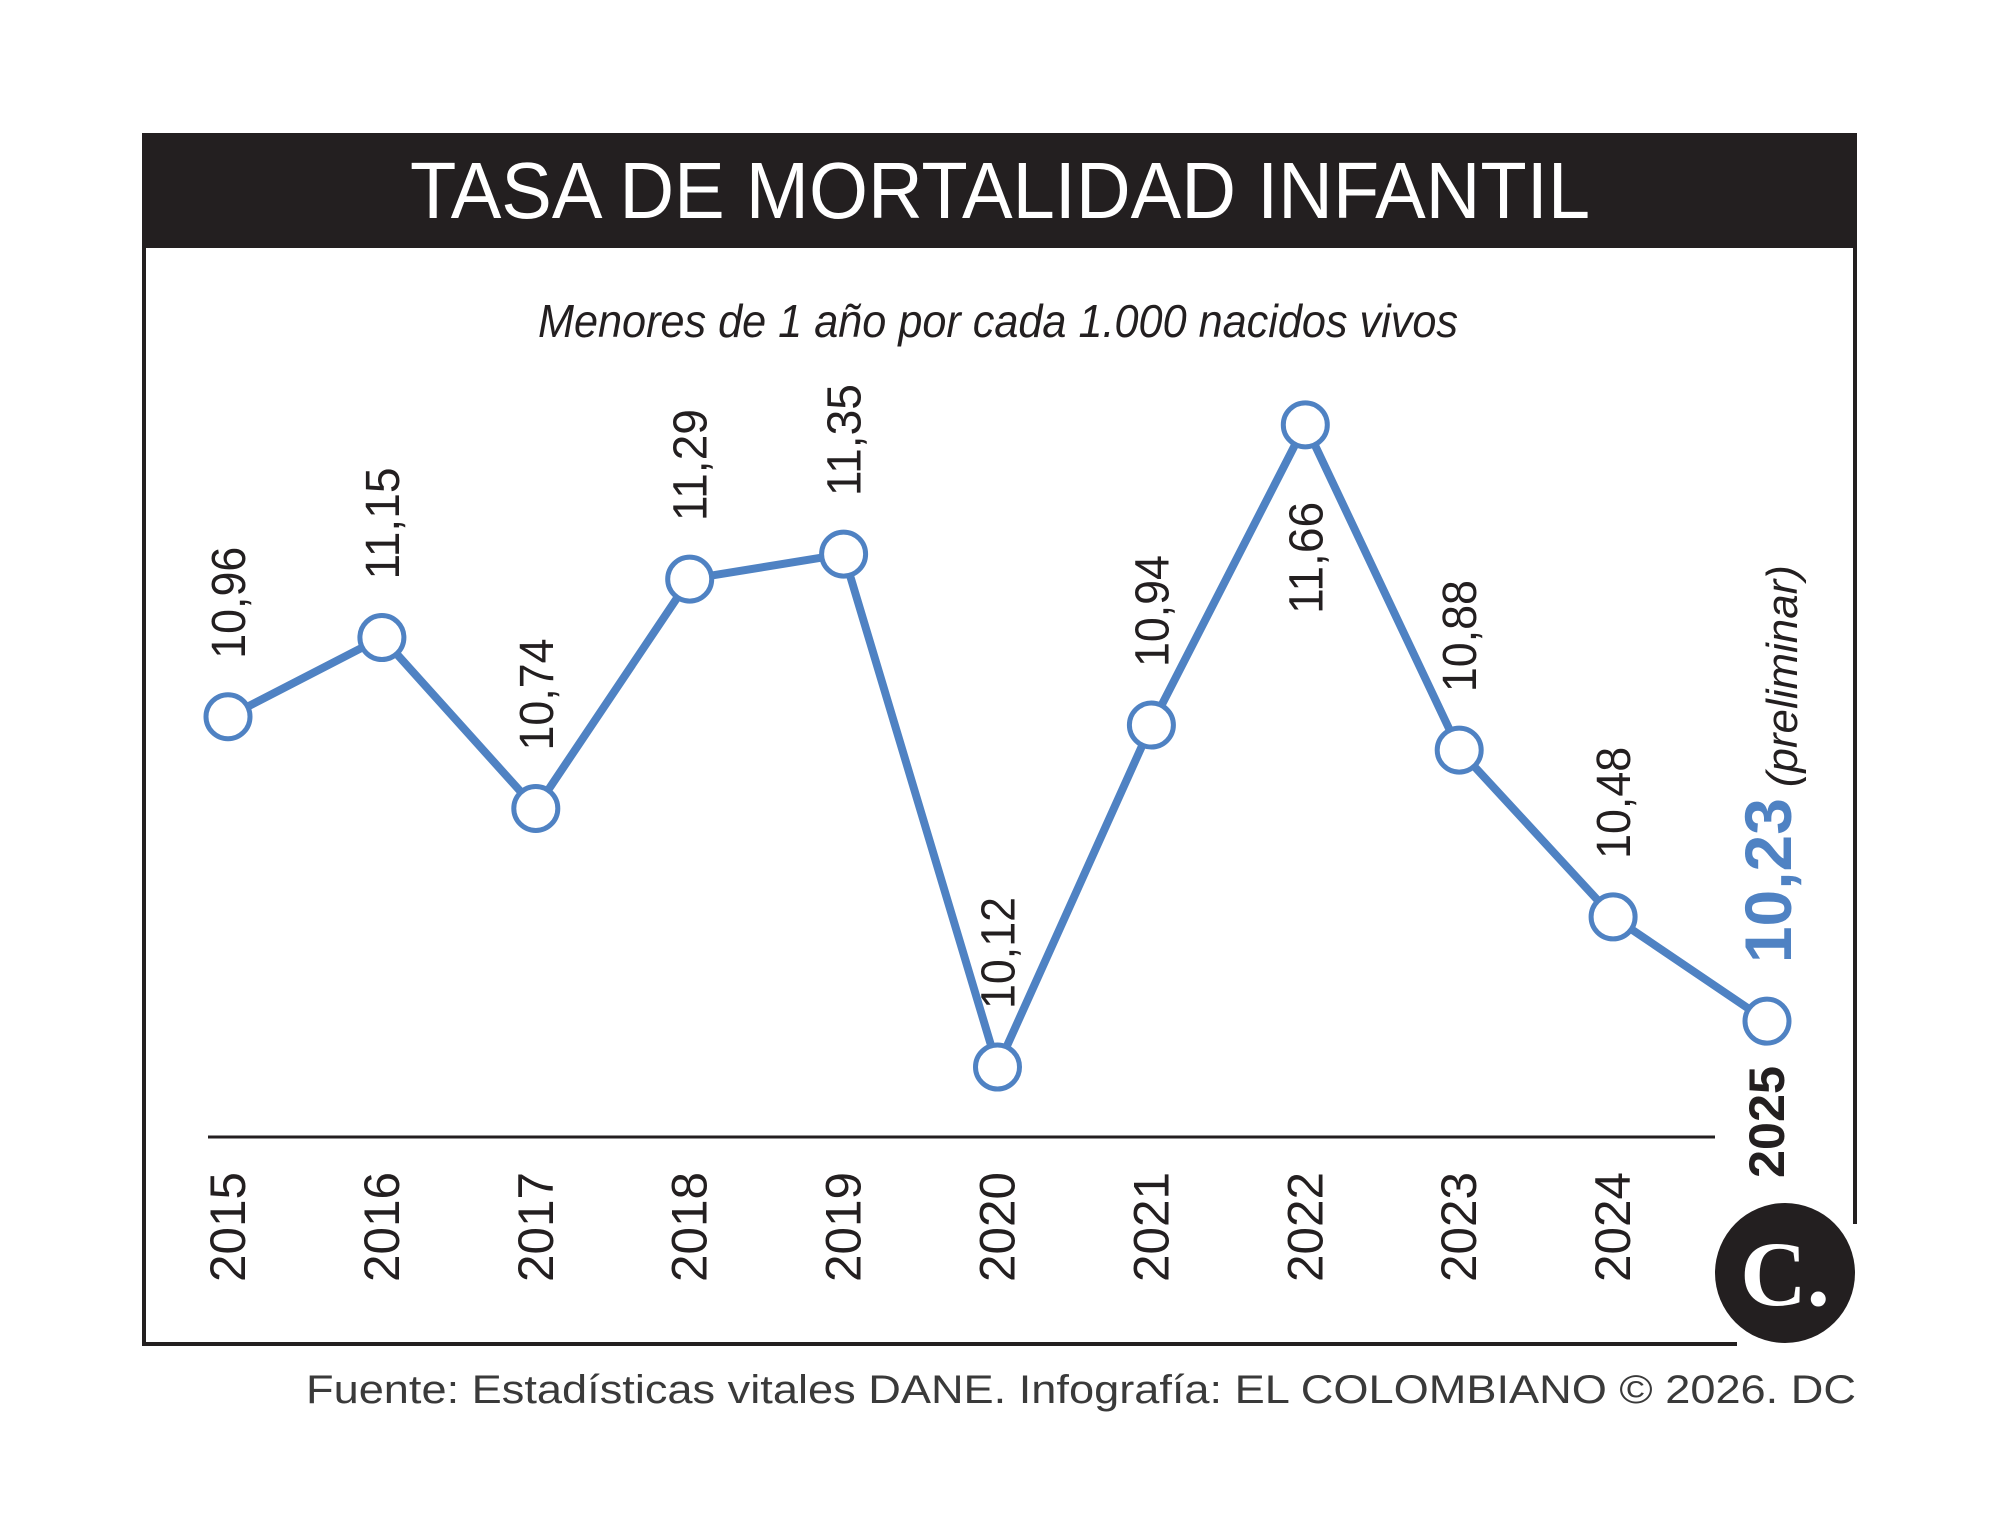 This screenshot has width=2000, height=1533. Describe the element at coordinates (690, 1227) in the screenshot. I see `x-tick-label: 2018` at that location.